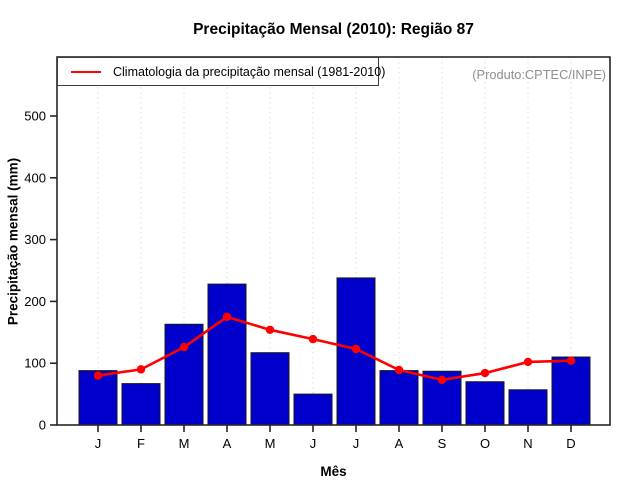 The height and width of the screenshot is (500, 640). Describe the element at coordinates (141, 404) in the screenshot. I see `bar-1-F` at that location.